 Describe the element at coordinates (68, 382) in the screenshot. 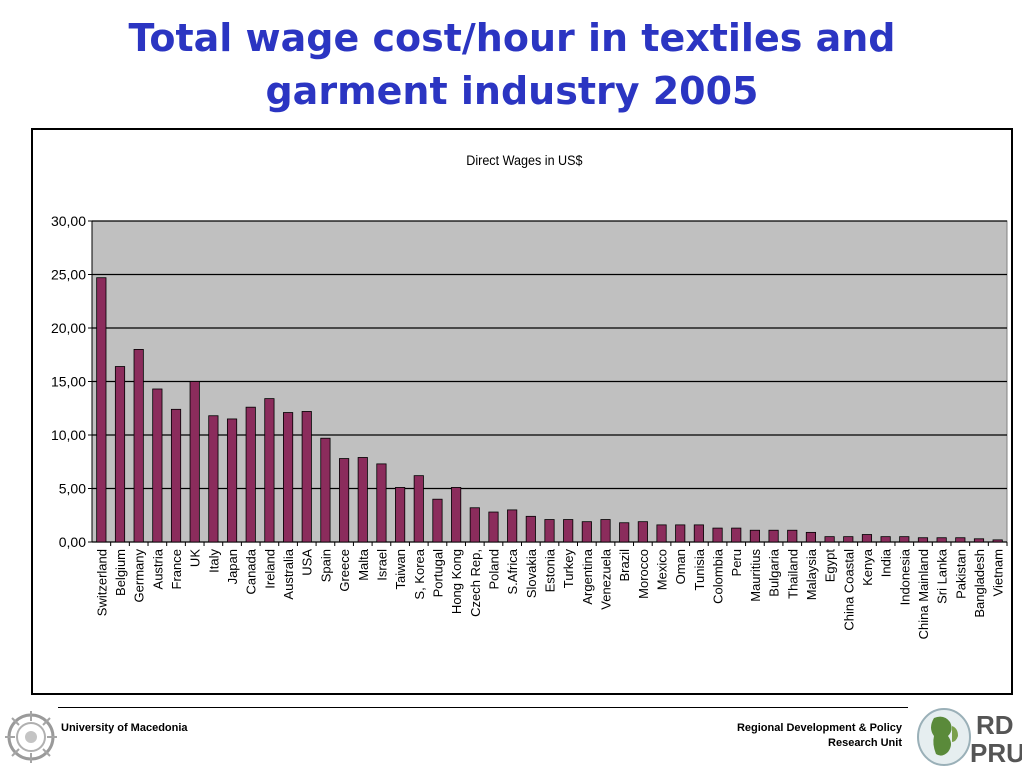

I see `y-tick-label: 15,00` at that location.